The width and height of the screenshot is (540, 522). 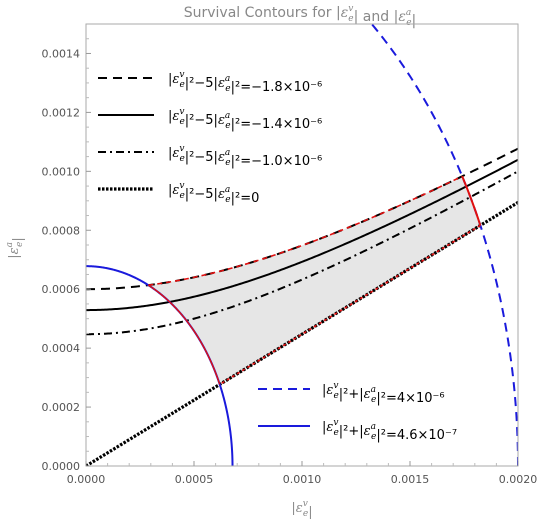 What do you see at coordinates (61, 348) in the screenshot?
I see `y-tick-label: 0.0004` at bounding box center [61, 348].